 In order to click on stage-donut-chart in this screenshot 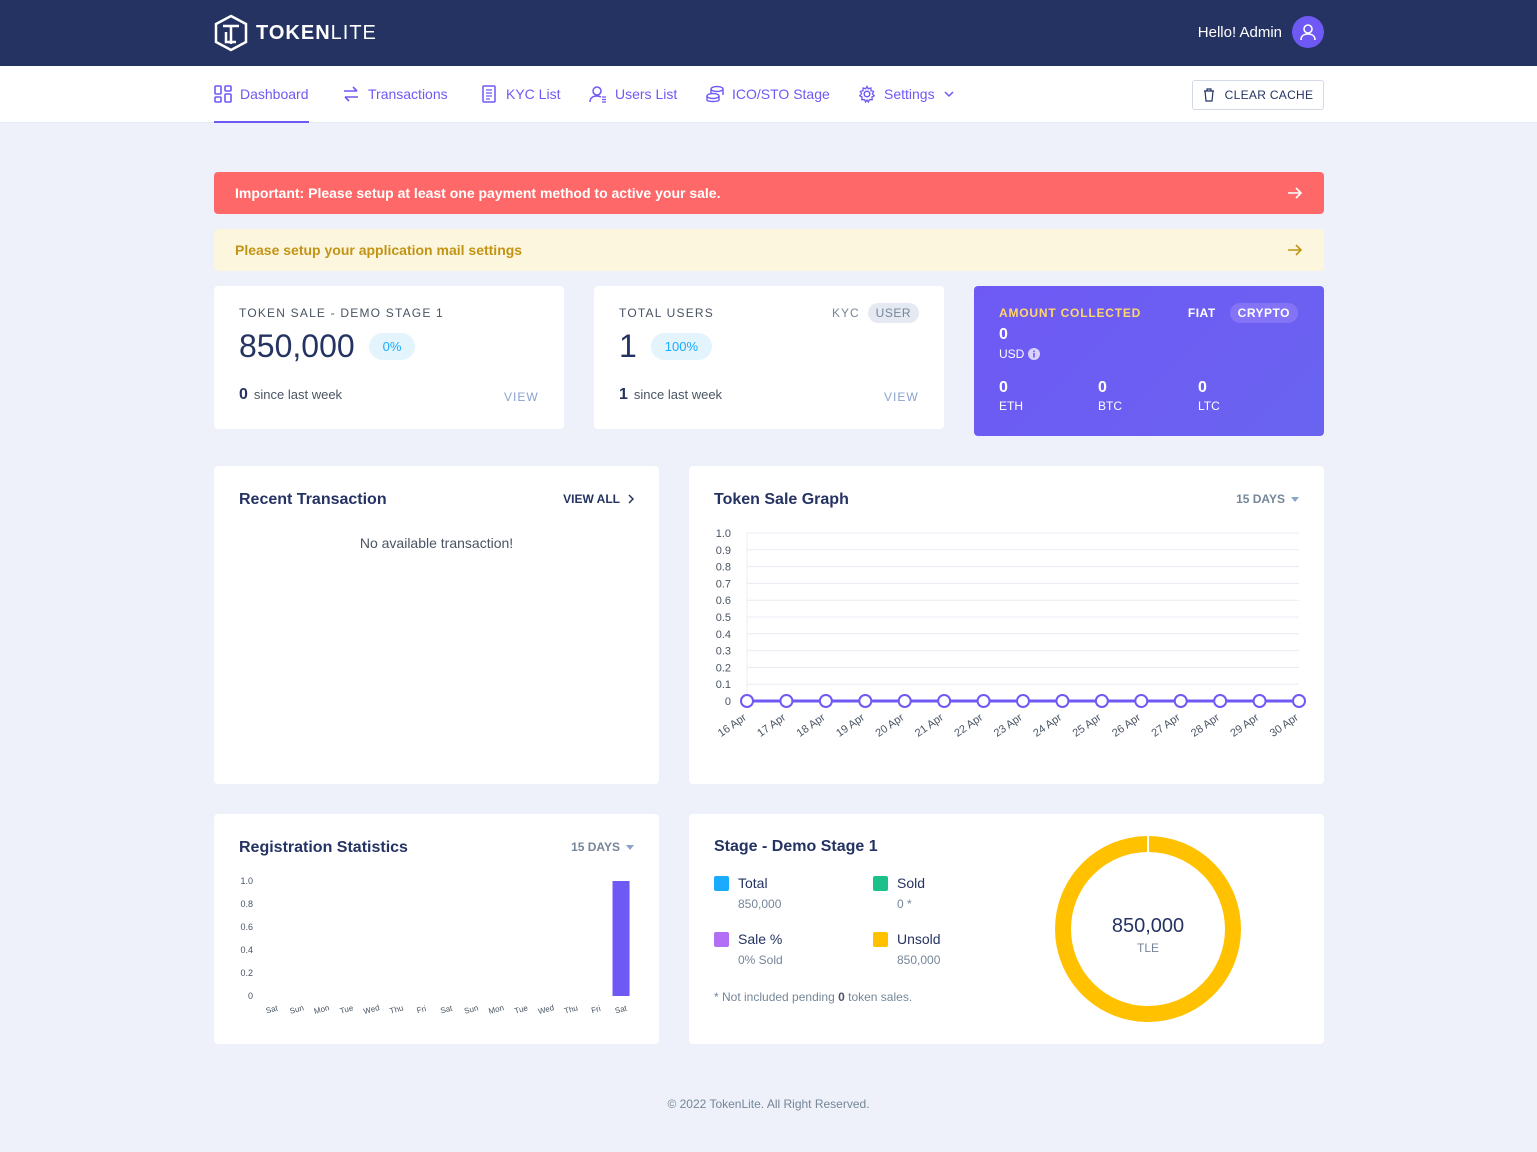, I will do `click(1148, 928)`.